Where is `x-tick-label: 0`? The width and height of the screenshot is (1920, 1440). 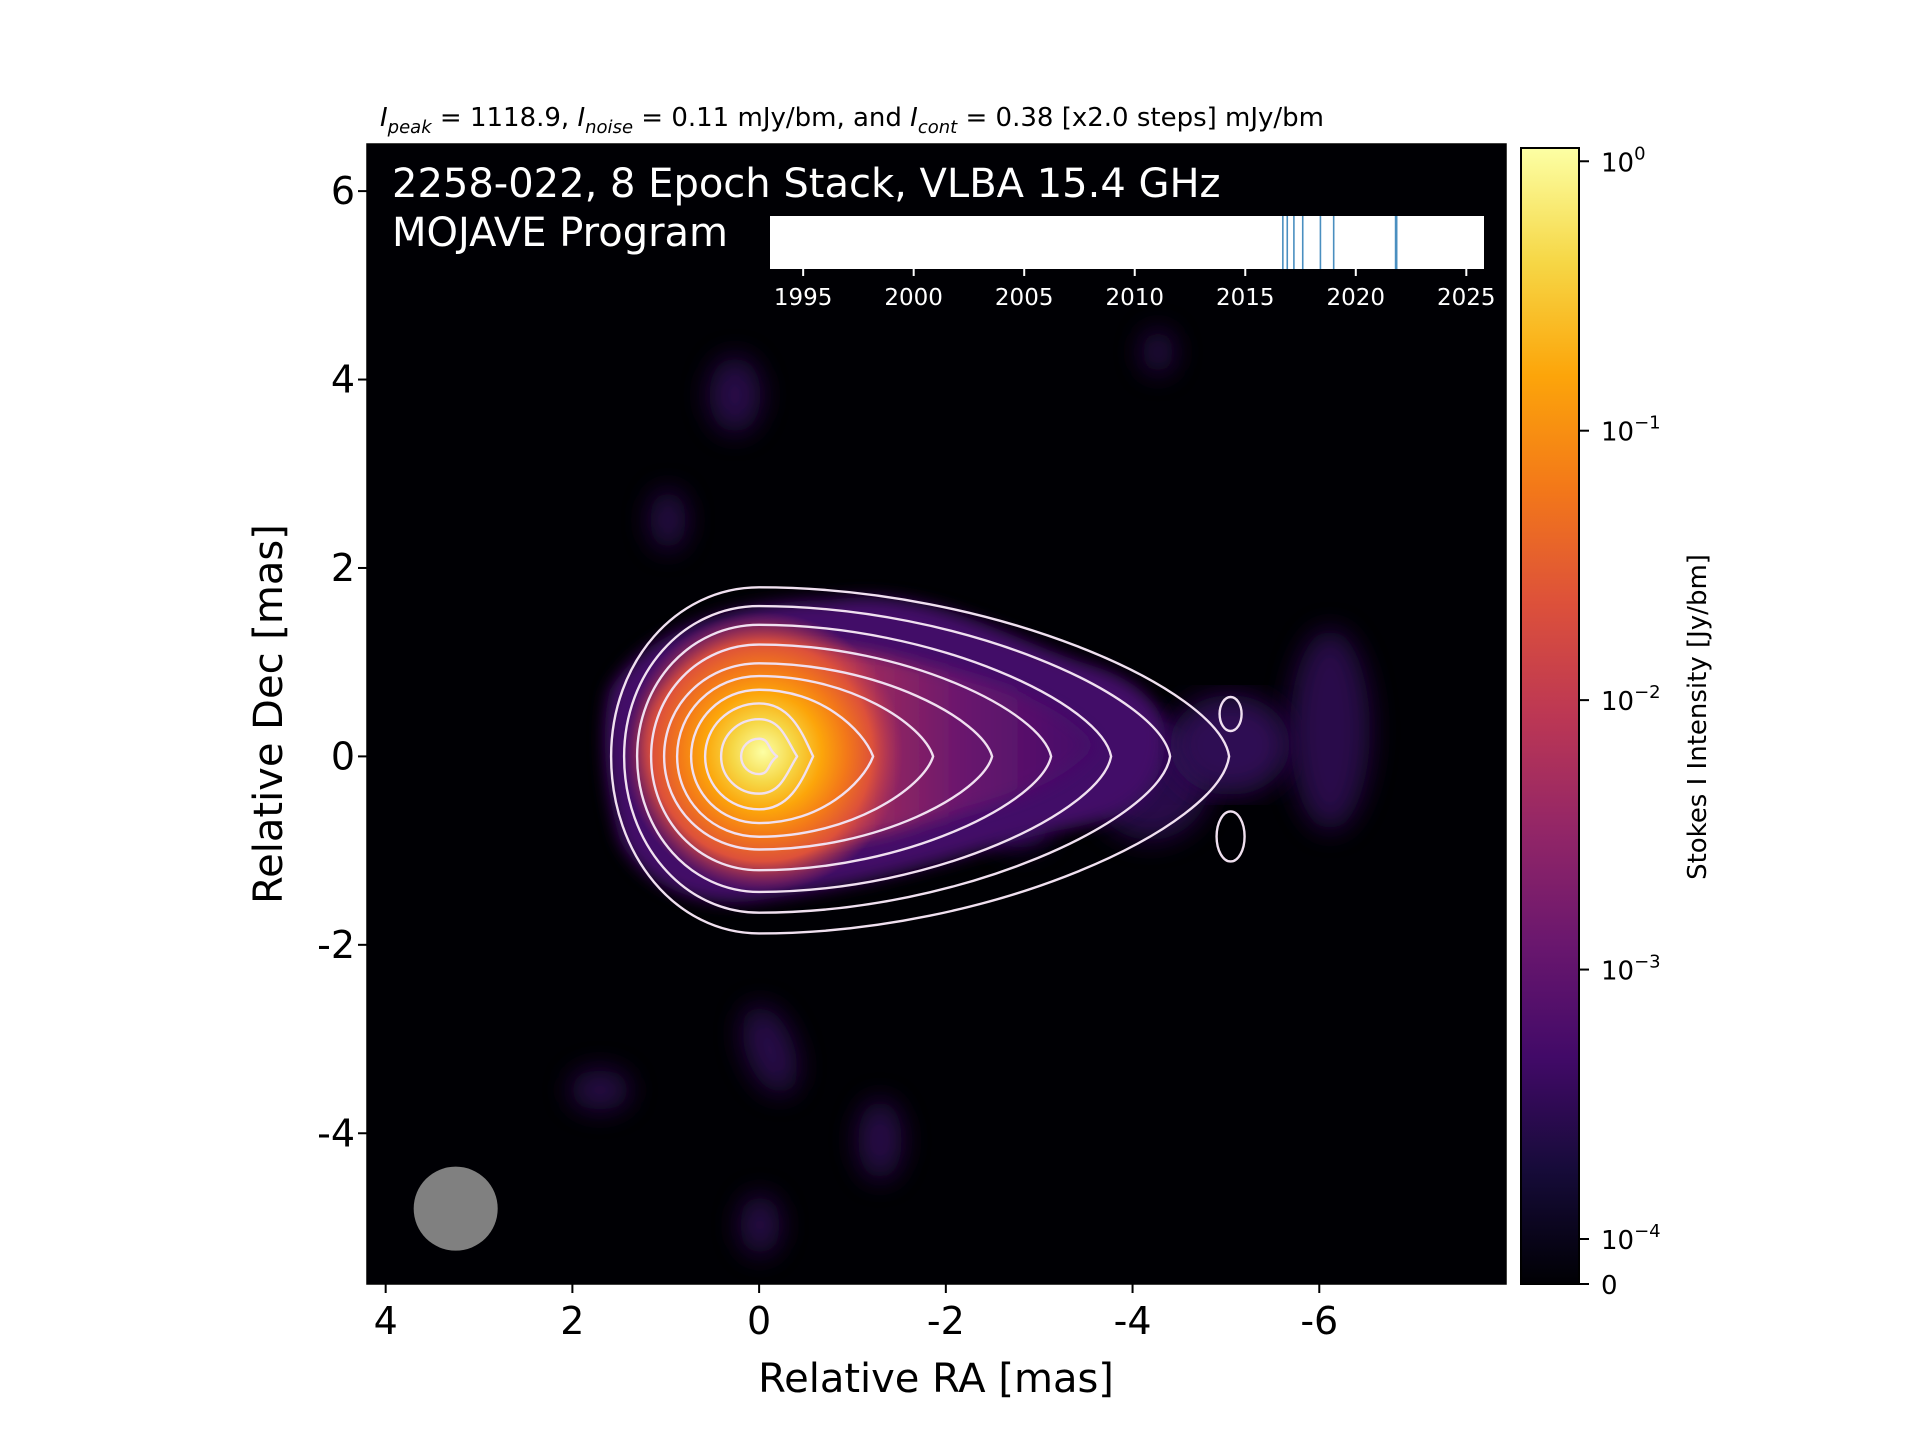 x-tick-label: 0 is located at coordinates (759, 1321).